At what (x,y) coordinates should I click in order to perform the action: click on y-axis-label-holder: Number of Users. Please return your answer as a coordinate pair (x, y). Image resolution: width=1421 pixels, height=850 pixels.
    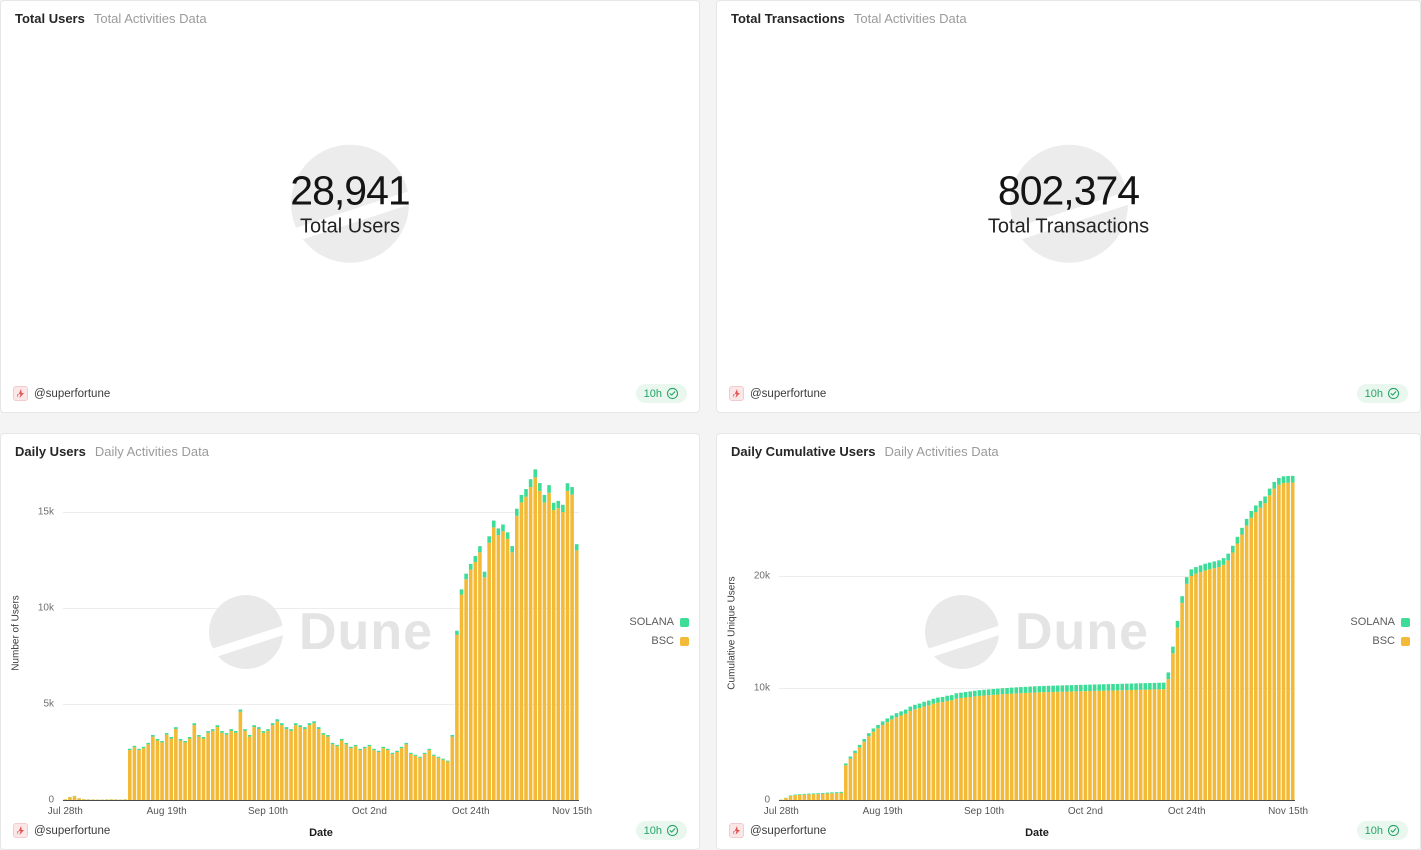
    Looking at the image, I should click on (16, 632).